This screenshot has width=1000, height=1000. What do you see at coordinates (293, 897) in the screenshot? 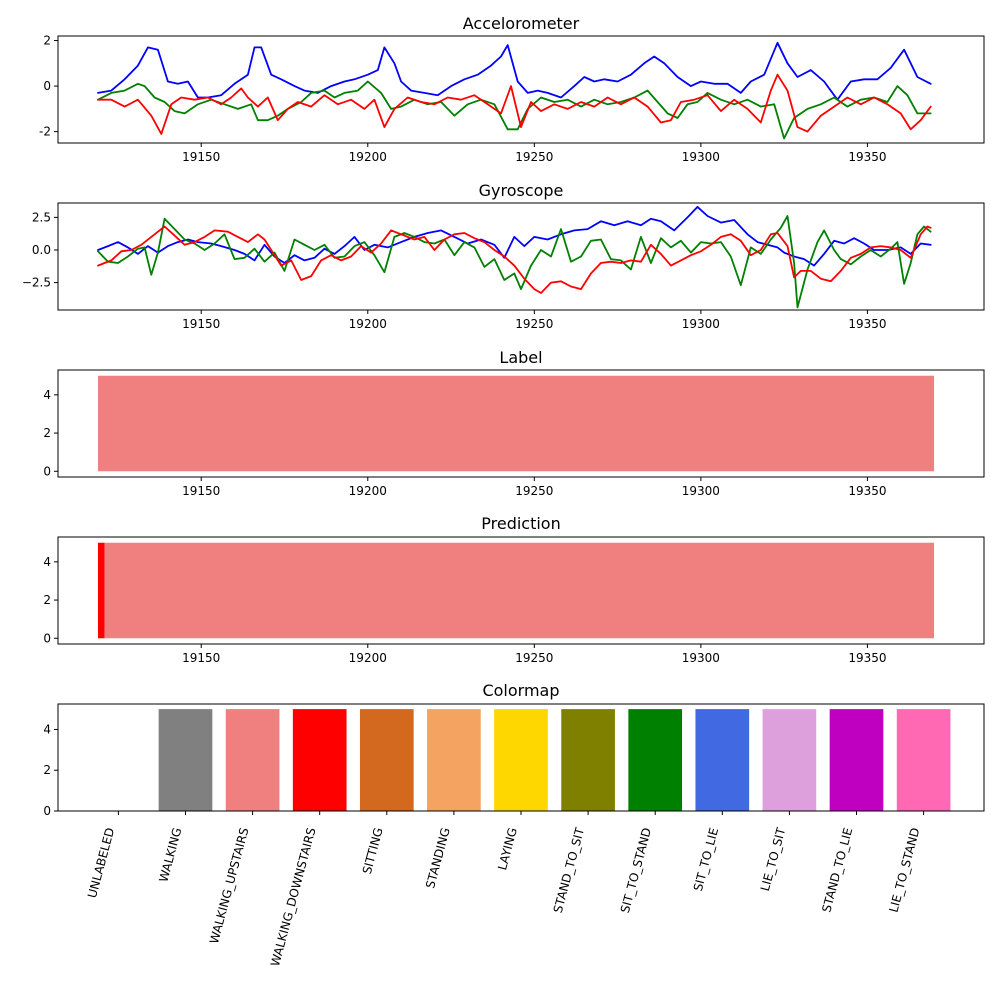
I see `x-tick-label: WALKING_DOWNSTAIRS` at bounding box center [293, 897].